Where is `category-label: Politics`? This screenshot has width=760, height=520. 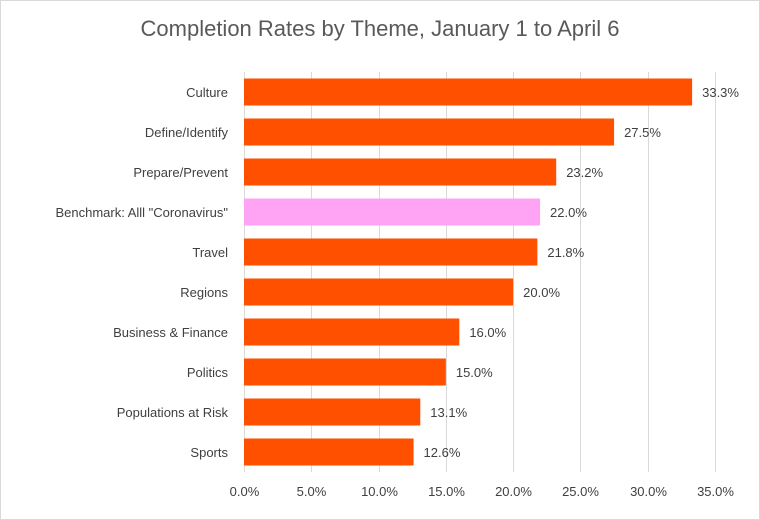 category-label: Politics is located at coordinates (208, 372).